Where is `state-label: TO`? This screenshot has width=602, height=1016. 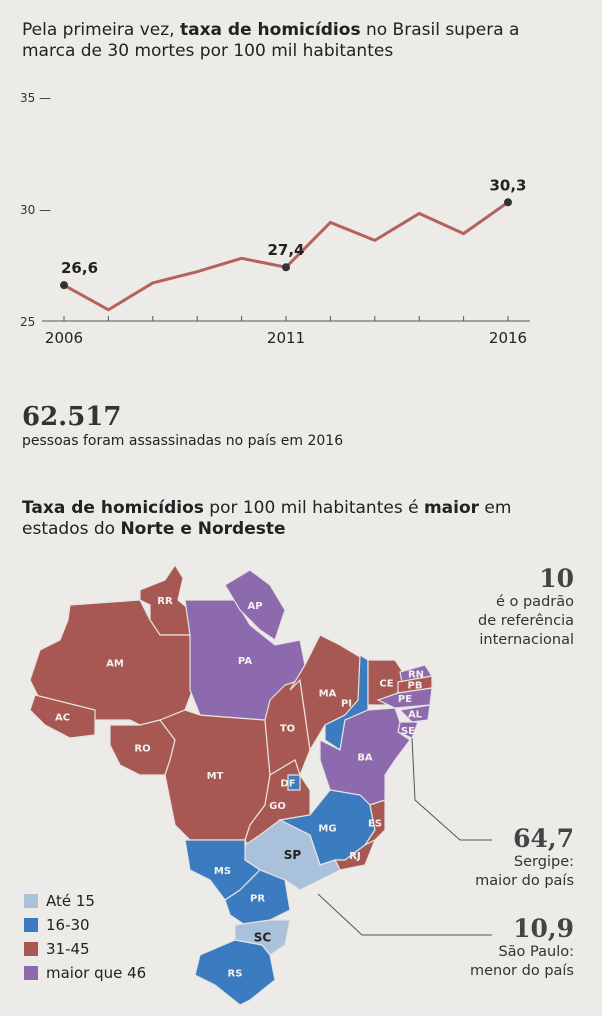
state-label: TO is located at coordinates (287, 729).